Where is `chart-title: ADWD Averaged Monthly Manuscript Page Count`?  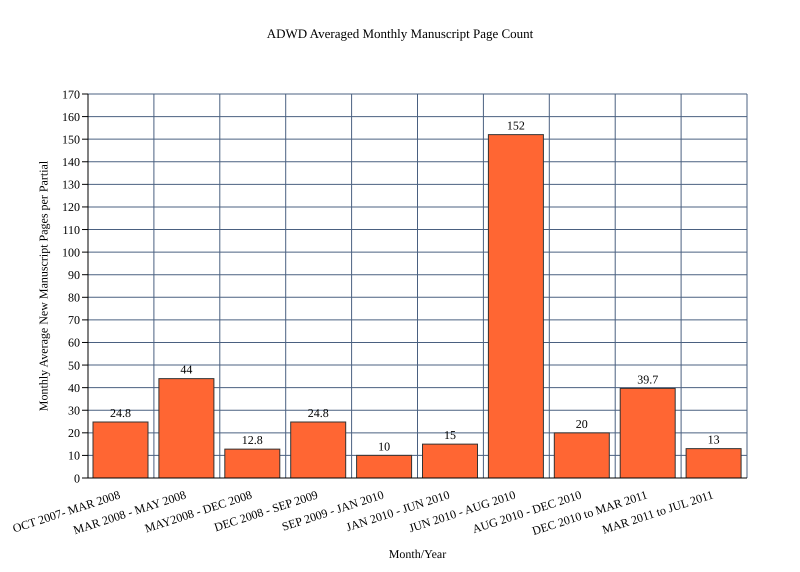
chart-title: ADWD Averaged Monthly Manuscript Page Count is located at coordinates (400, 34).